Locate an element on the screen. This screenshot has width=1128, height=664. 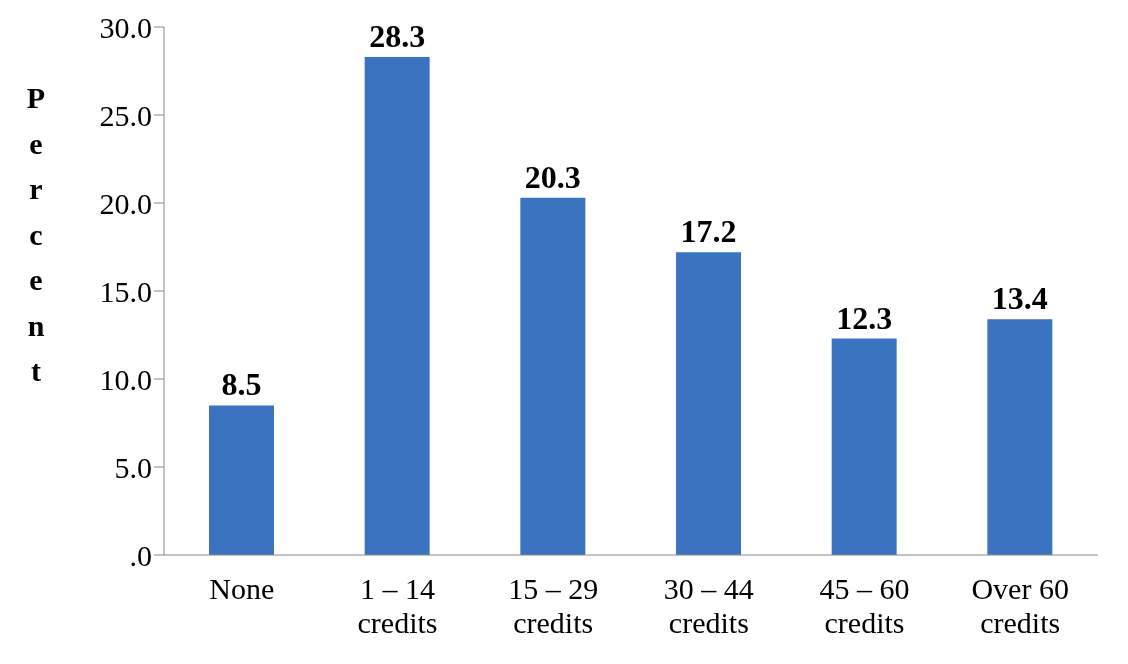
data-label: 8.5 is located at coordinates (241, 384).